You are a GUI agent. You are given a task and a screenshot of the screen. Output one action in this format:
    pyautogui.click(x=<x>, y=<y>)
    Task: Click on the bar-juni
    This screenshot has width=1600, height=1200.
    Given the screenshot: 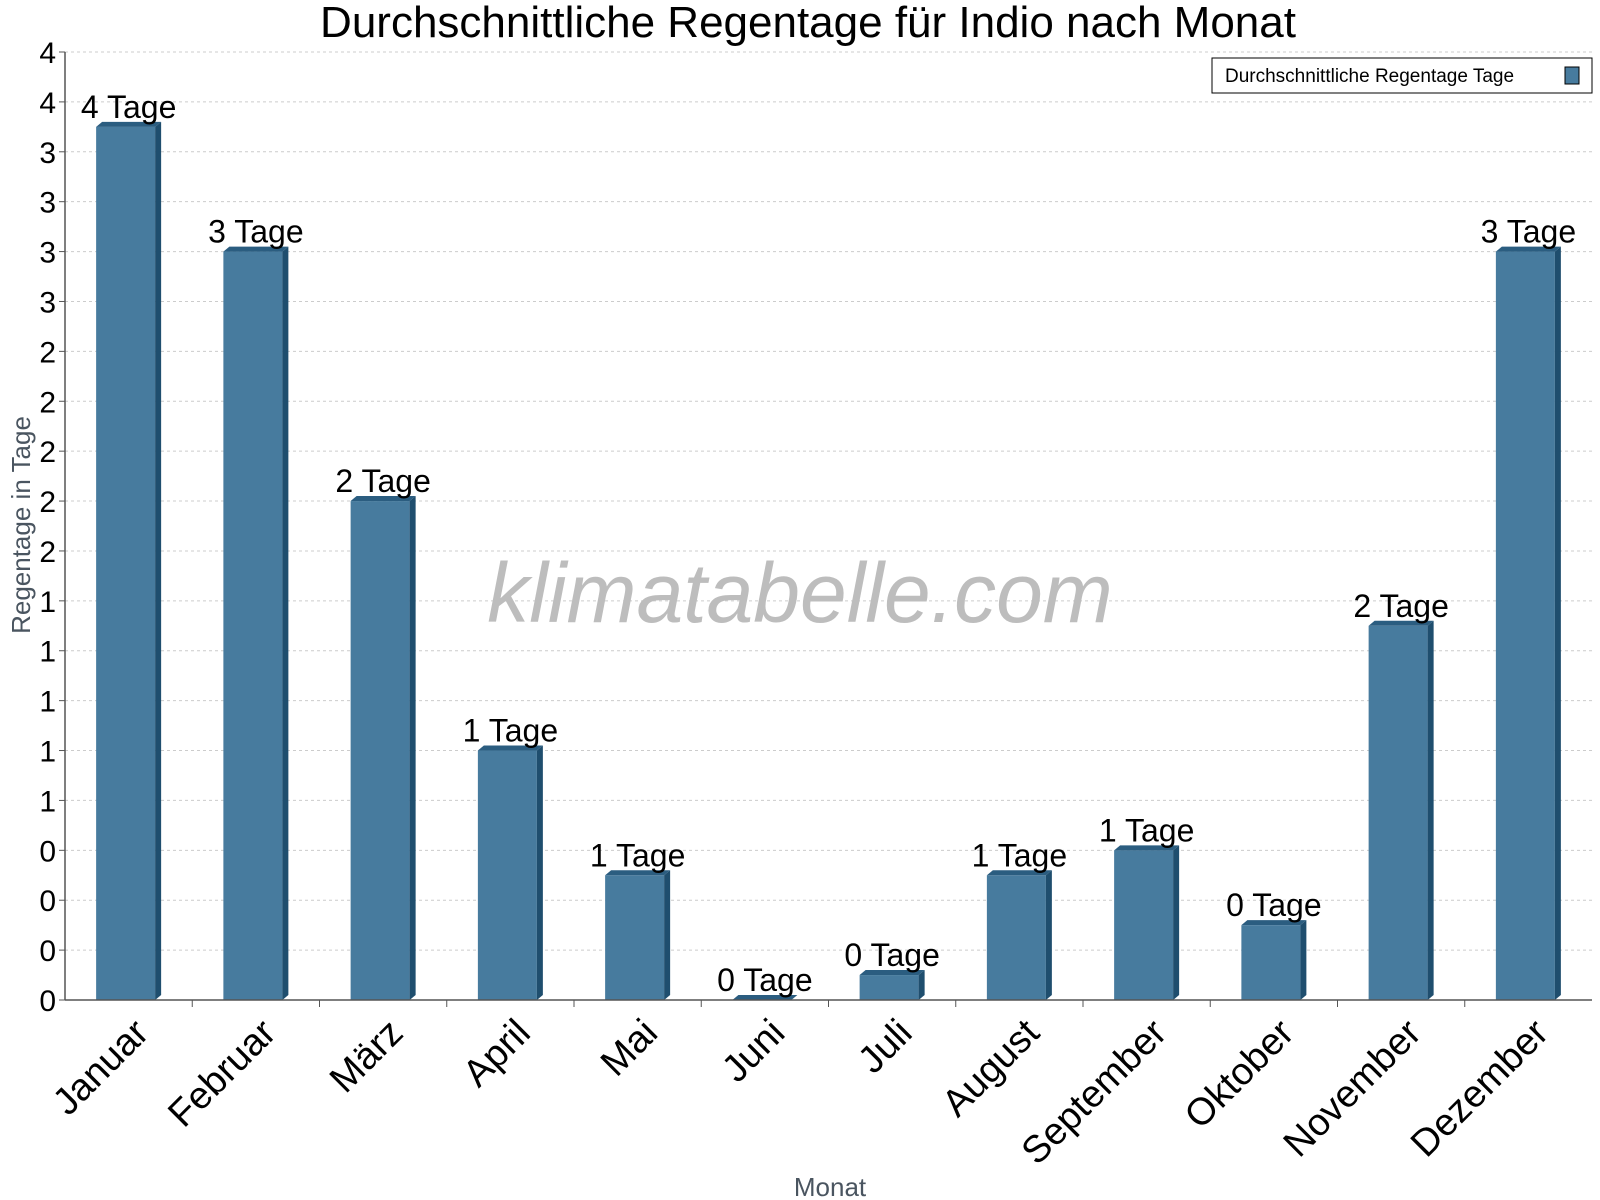 What is the action you would take?
    pyautogui.click(x=765, y=997)
    